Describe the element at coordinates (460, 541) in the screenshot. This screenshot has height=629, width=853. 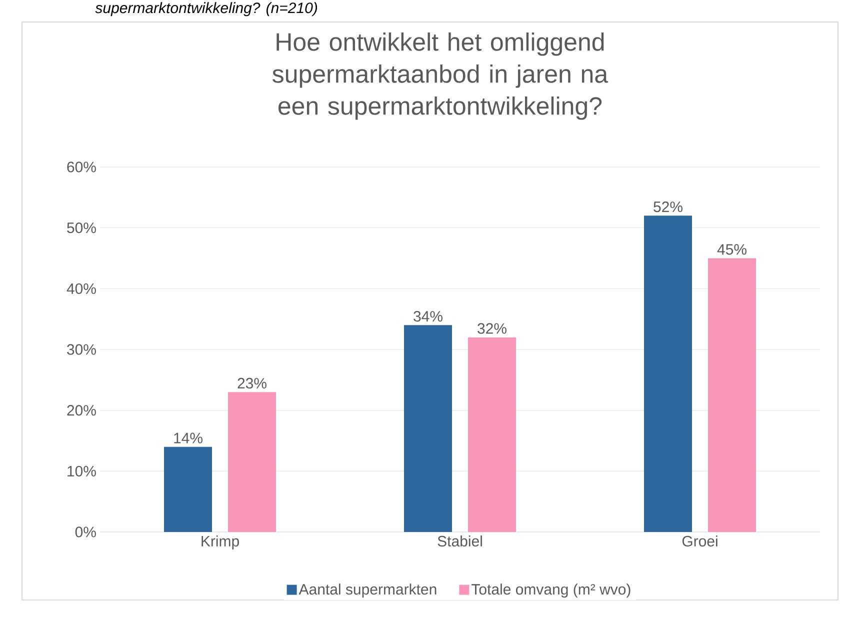
I see `x-tick-label: Stabiel` at that location.